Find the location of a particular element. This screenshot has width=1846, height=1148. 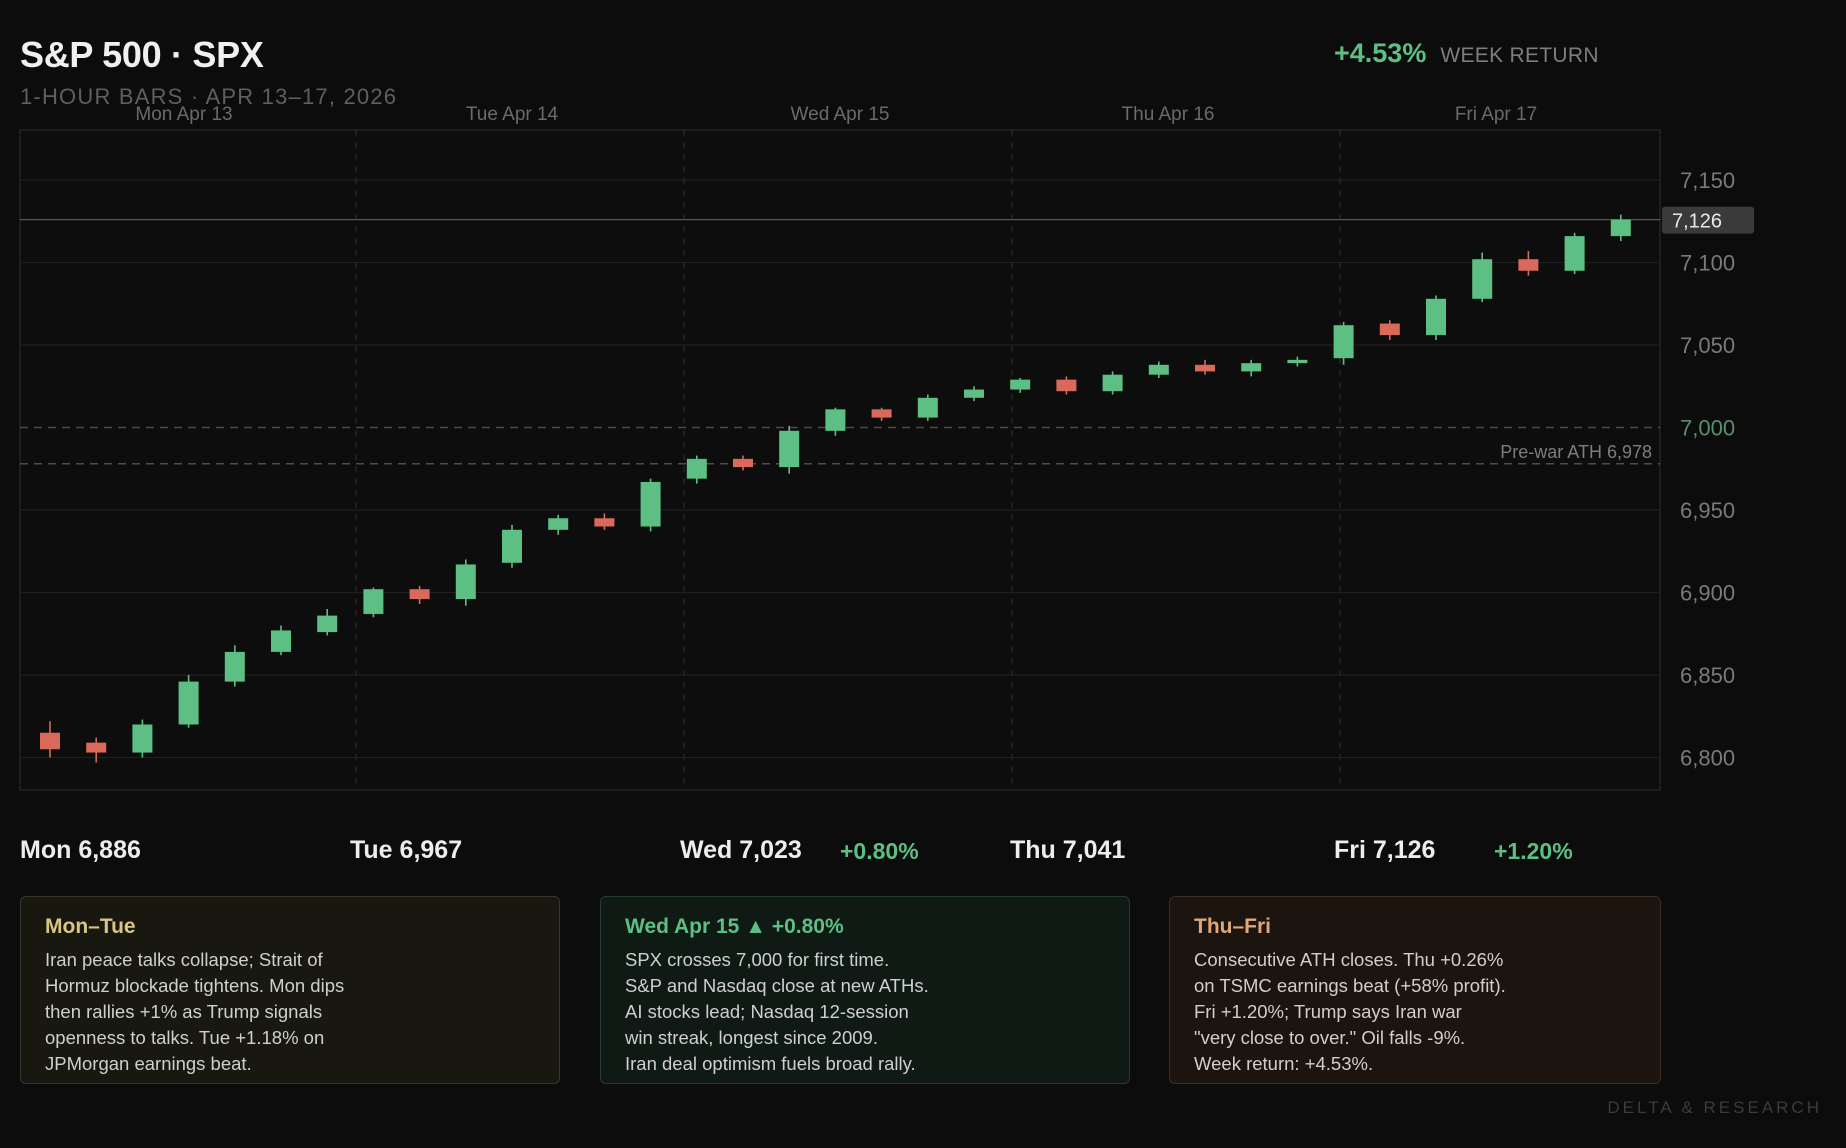

note-card-line: AI stocks lead; Nasdaq 12-session is located at coordinates (767, 1011).